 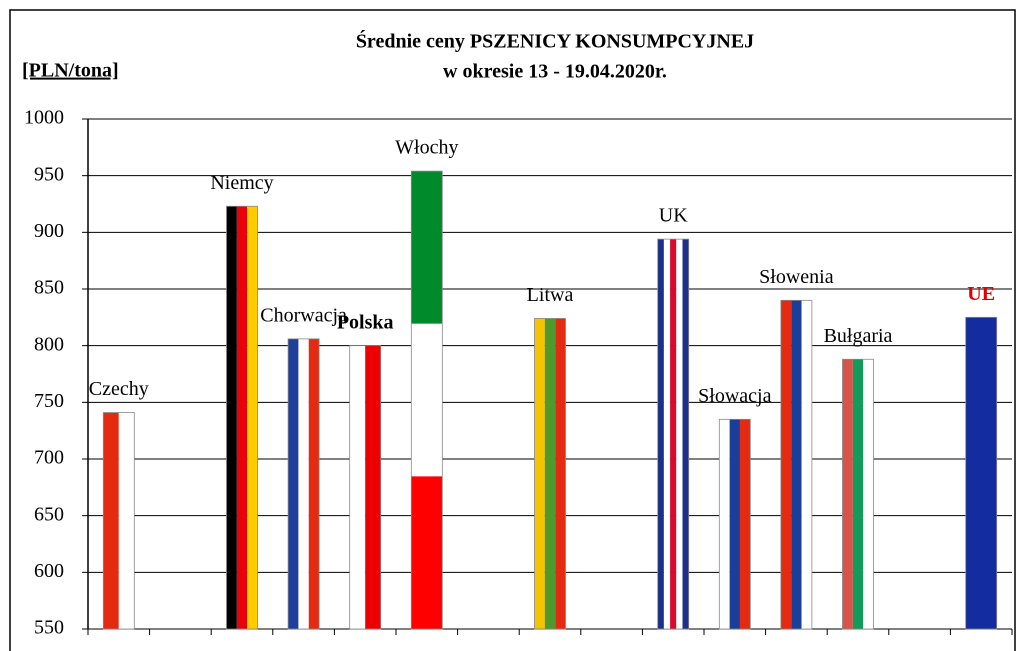 What do you see at coordinates (550, 295) in the screenshot?
I see `bar-label: Litwa` at bounding box center [550, 295].